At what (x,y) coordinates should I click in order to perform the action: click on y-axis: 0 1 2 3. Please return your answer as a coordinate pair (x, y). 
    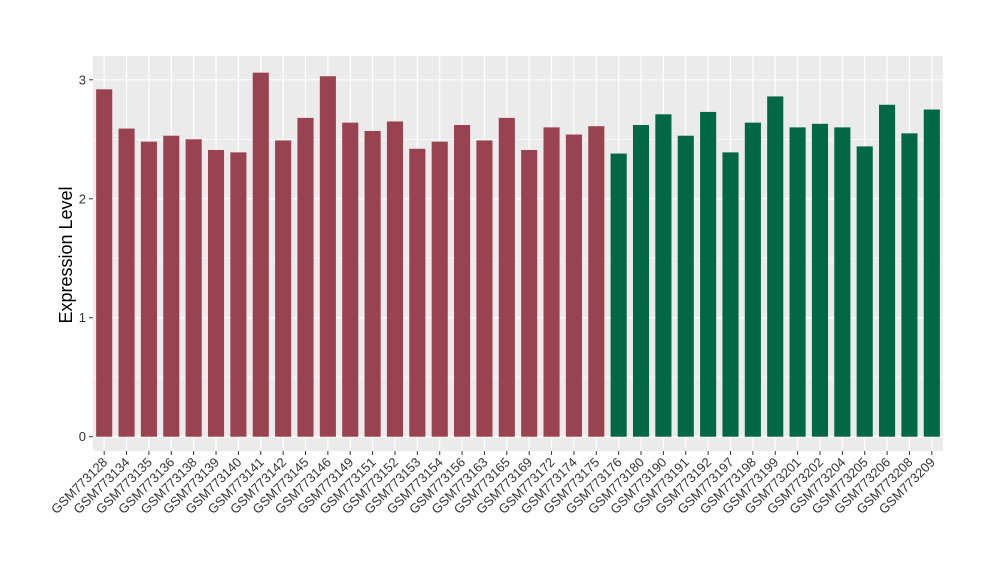
    Looking at the image, I should click on (86, 258).